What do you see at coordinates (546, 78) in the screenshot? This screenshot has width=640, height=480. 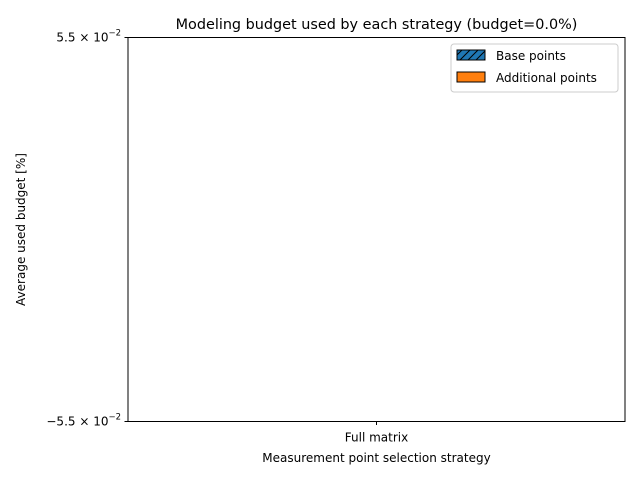 I see `legend-label-additional-points: Additional points` at bounding box center [546, 78].